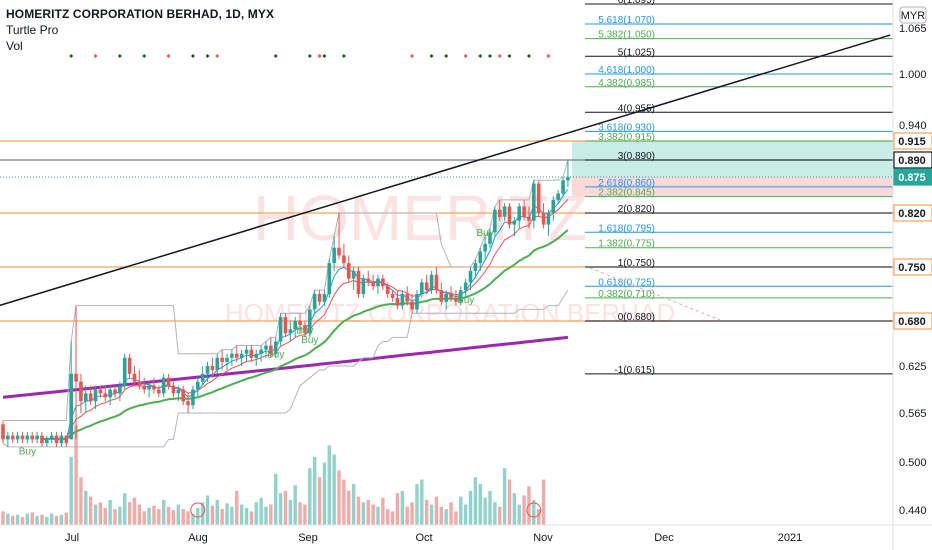 Image resolution: width=932 pixels, height=550 pixels. Describe the element at coordinates (655, 294) in the screenshot. I see `projection-line` at that location.